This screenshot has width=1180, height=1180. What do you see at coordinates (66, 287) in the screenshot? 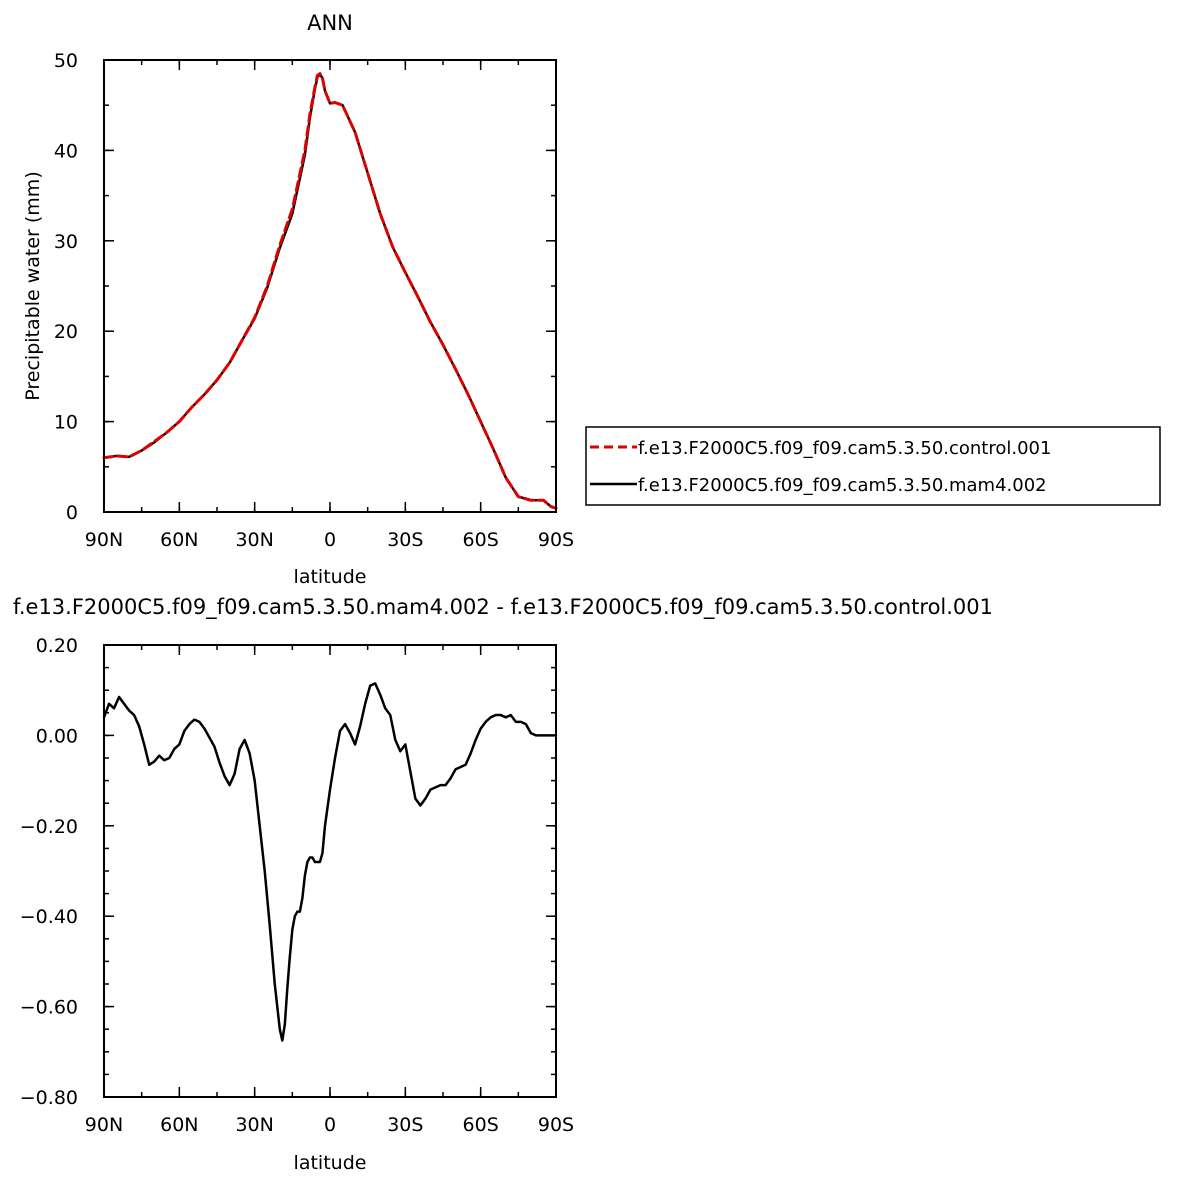
I see `panel-top-y-tick-labels: 0 10 20 30 40 50` at bounding box center [66, 287].